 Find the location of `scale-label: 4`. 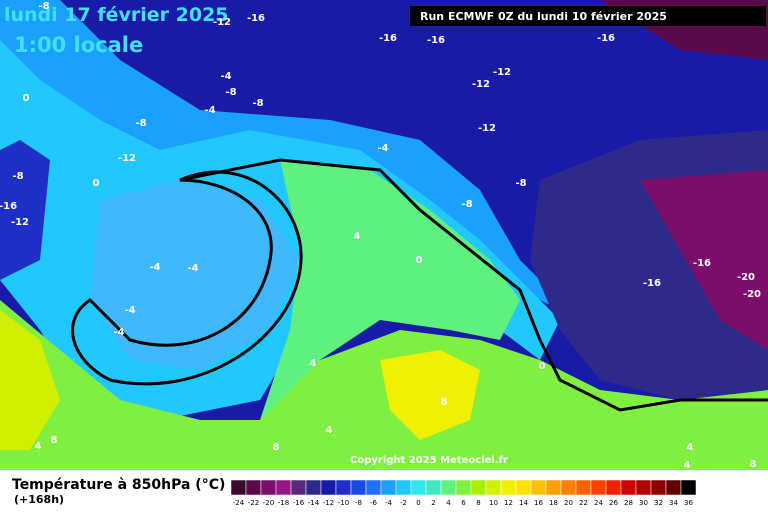

scale-label: 4 is located at coordinates (448, 503).